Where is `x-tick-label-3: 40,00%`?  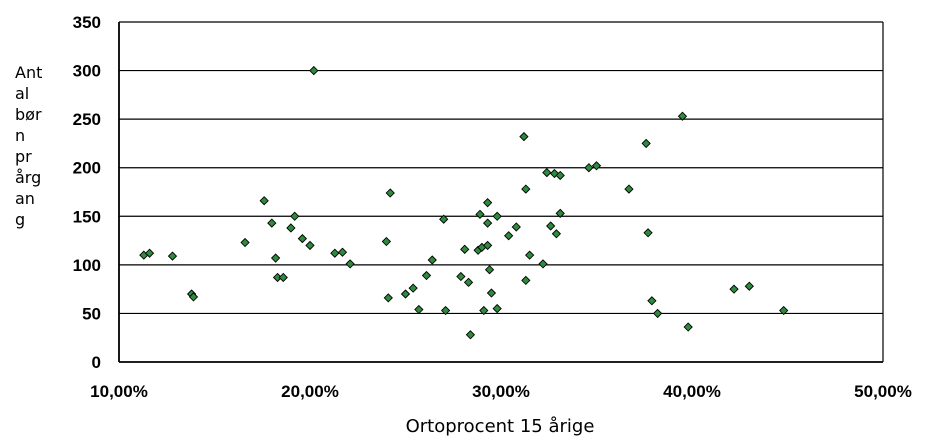
x-tick-label-3: 40,00% is located at coordinates (692, 391).